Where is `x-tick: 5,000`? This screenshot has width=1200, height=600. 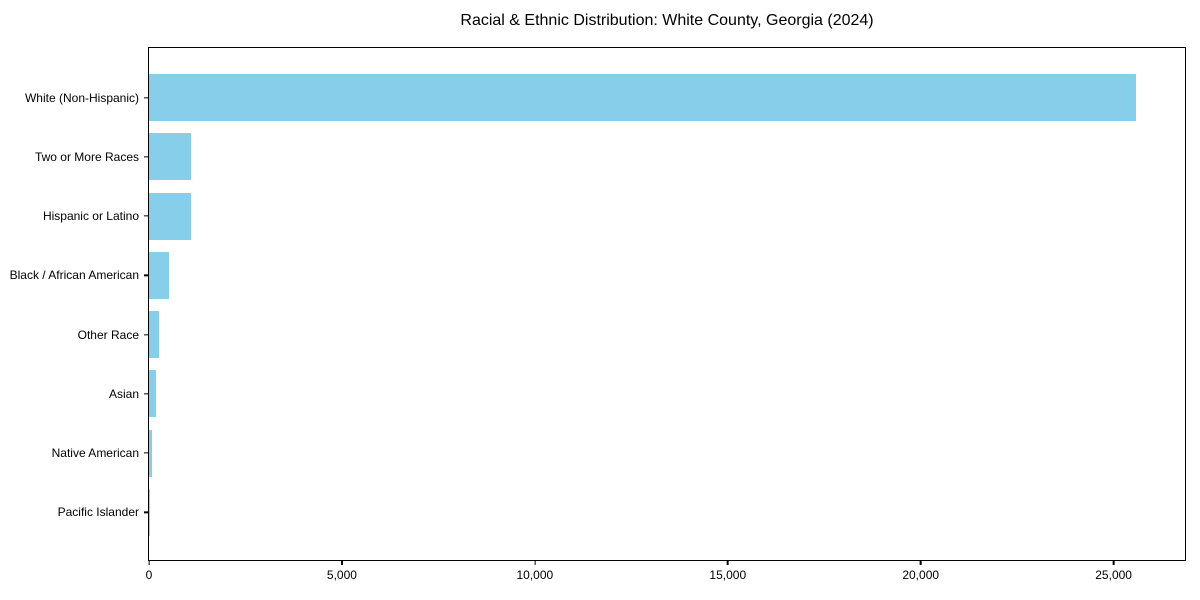
x-tick: 5,000 is located at coordinates (342, 571).